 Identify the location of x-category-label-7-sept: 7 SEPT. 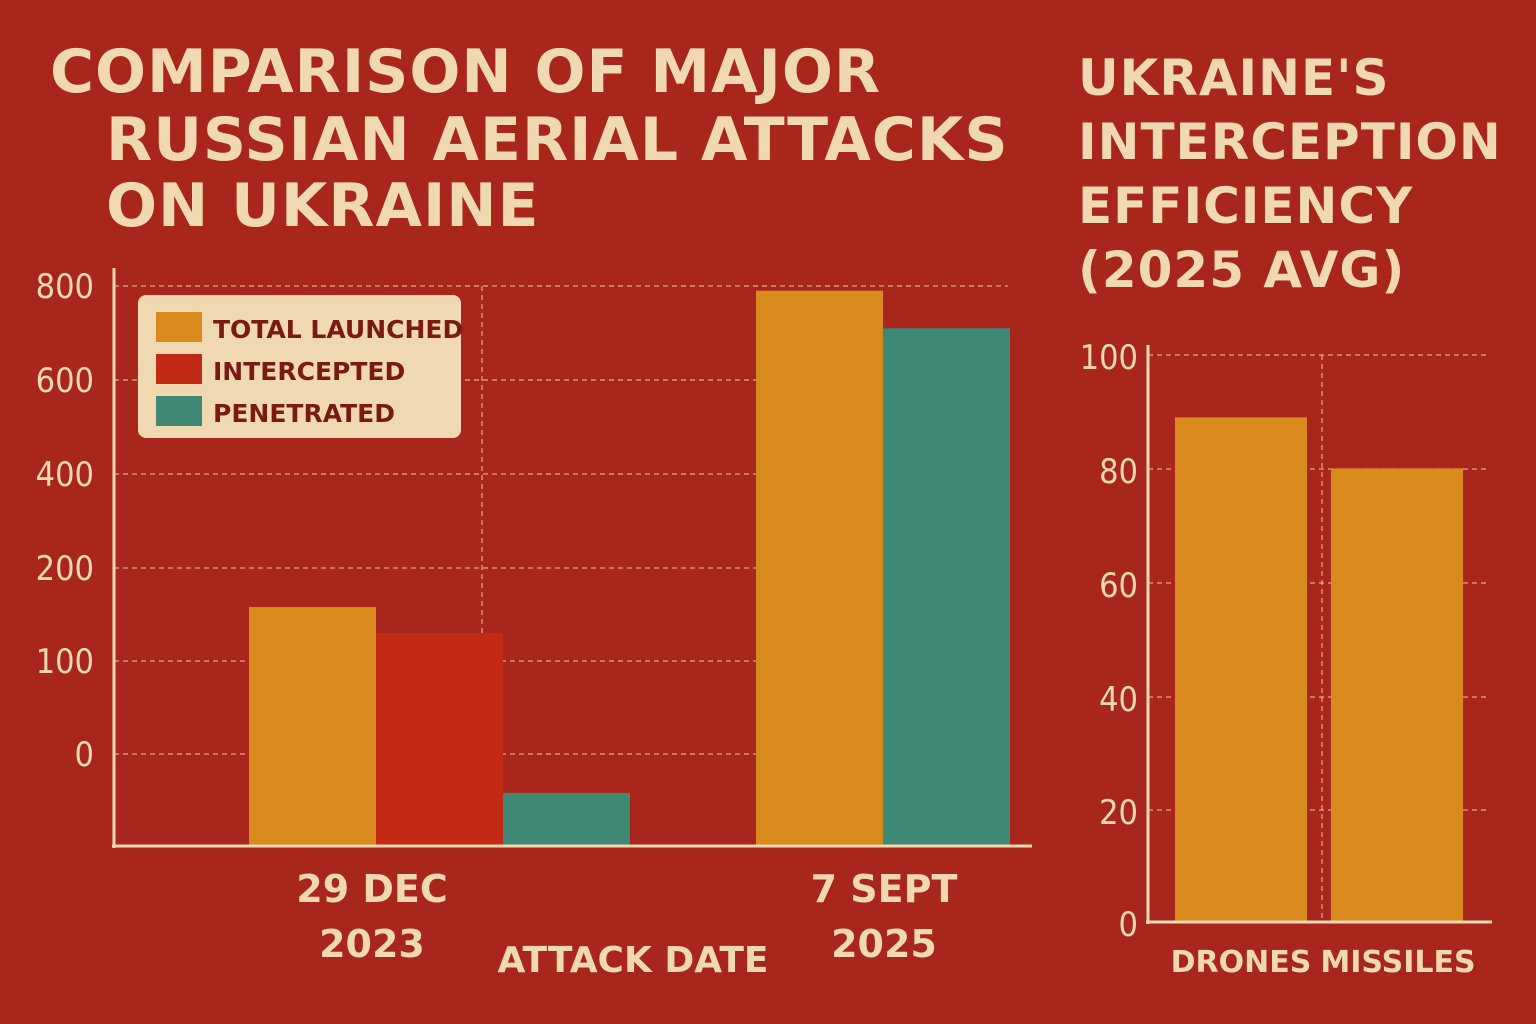
(884, 889).